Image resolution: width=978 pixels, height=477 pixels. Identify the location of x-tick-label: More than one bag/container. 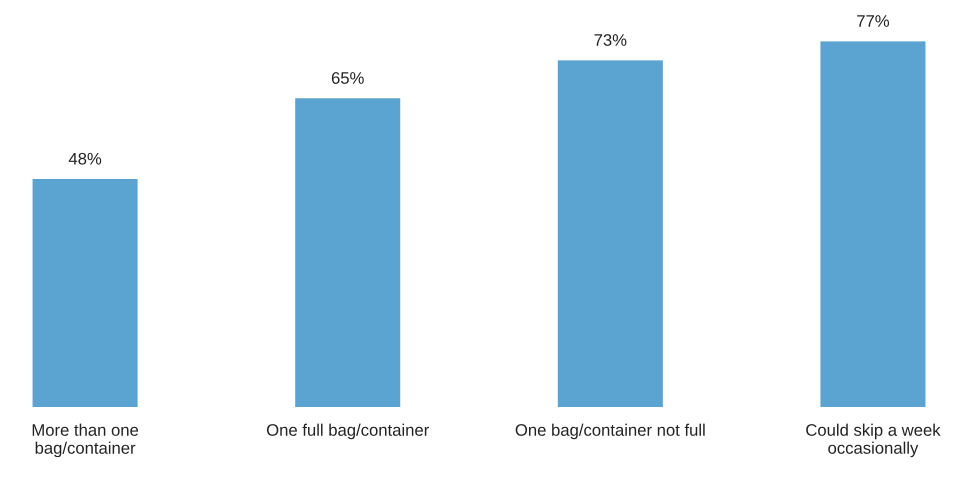
(85, 441).